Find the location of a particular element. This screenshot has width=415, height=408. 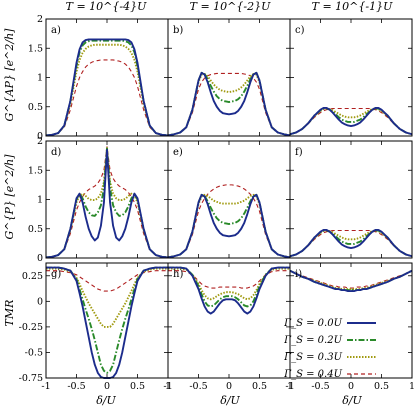

xlabel-col-2: δ/U is located at coordinates (230, 400).